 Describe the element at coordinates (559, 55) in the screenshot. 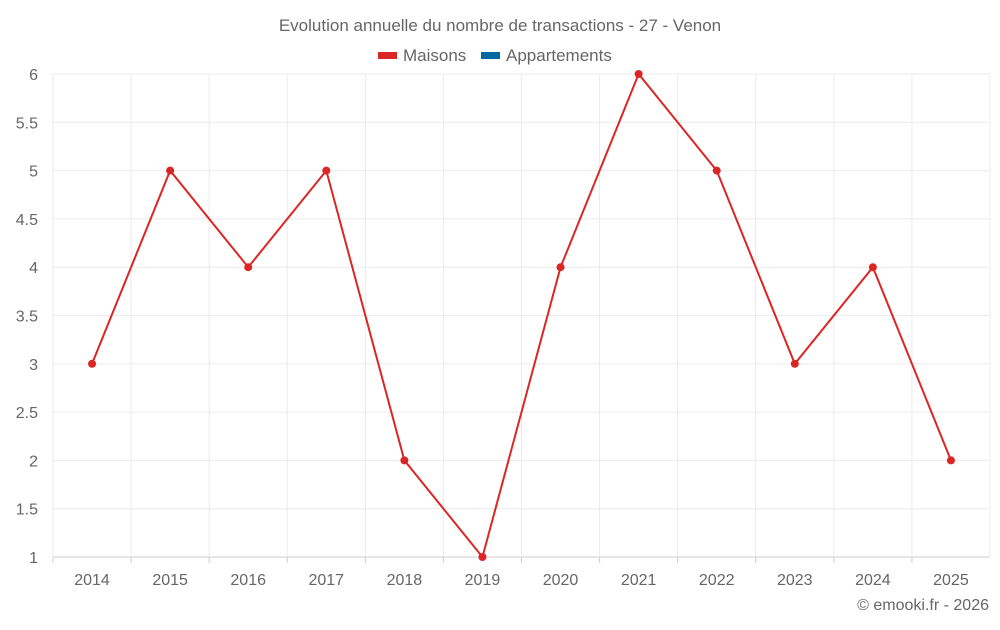

I see `legend-label-appartements: Appartements` at that location.